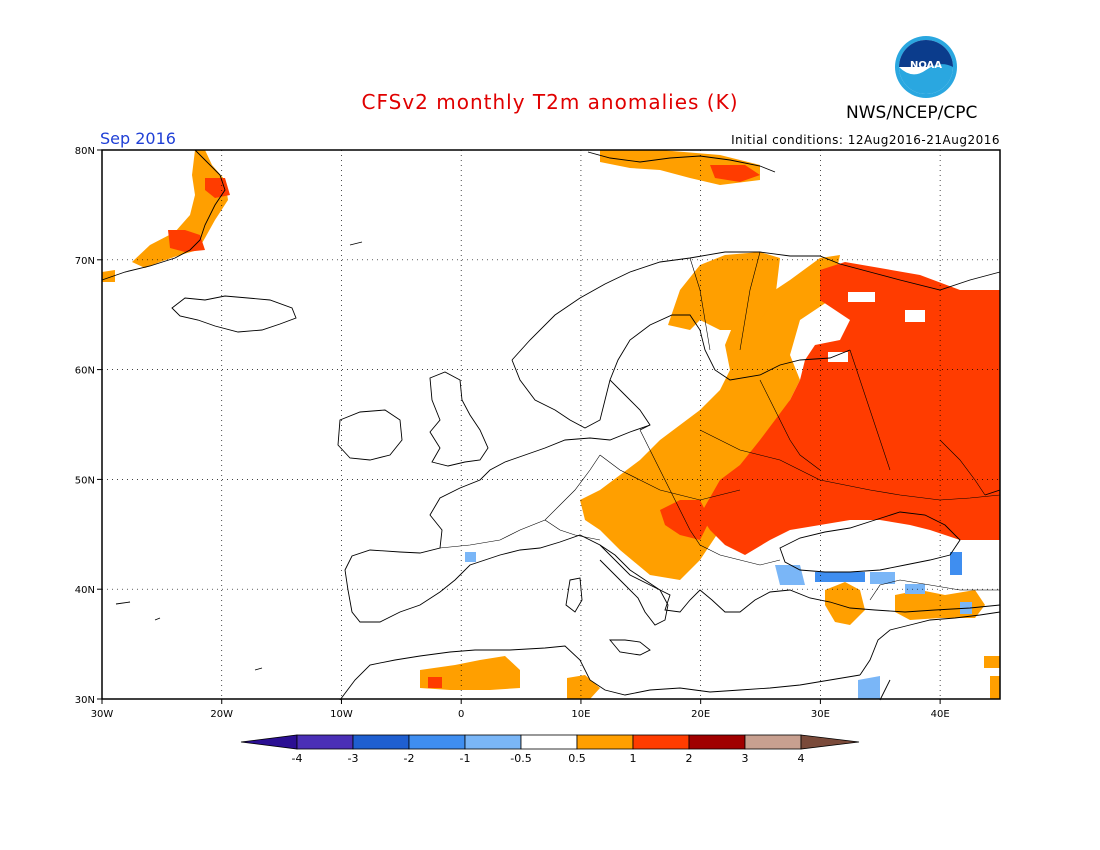 This screenshot has width=1100, height=850. Describe the element at coordinates (138, 138) in the screenshot. I see `forecast-month: Sep 2016` at that location.